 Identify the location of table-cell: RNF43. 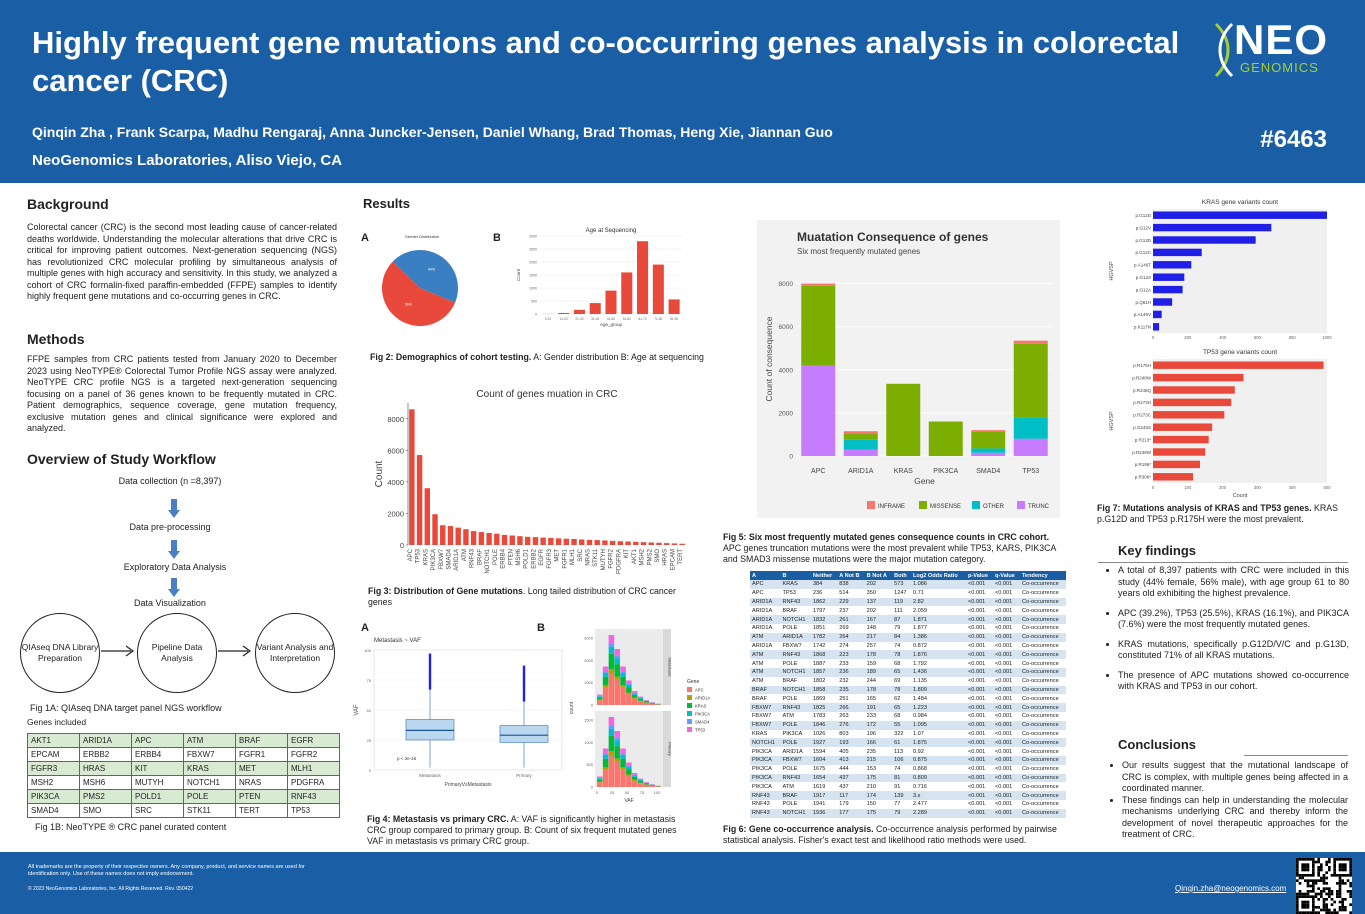
(795, 602).